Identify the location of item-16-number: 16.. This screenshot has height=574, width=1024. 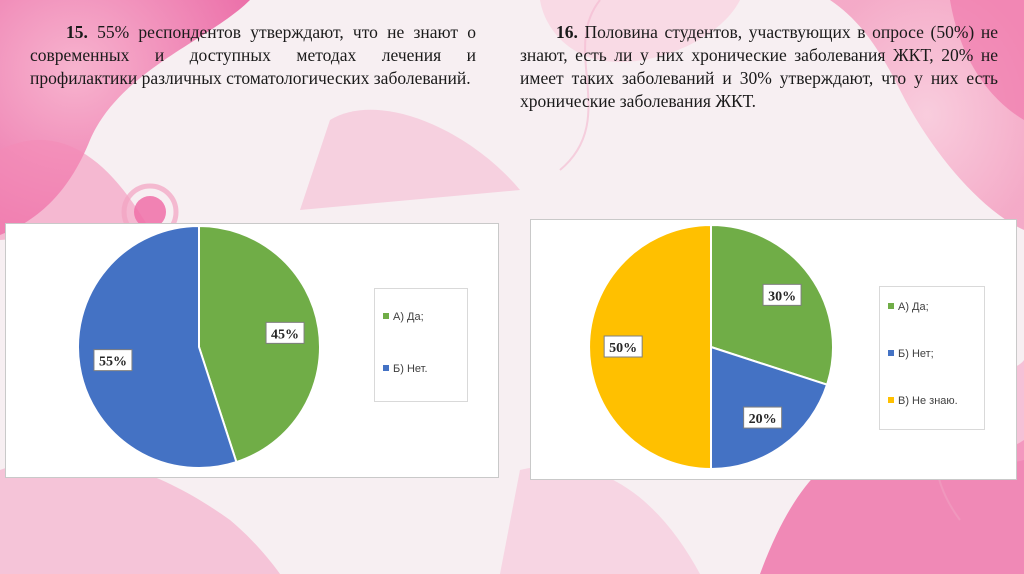
(567, 32).